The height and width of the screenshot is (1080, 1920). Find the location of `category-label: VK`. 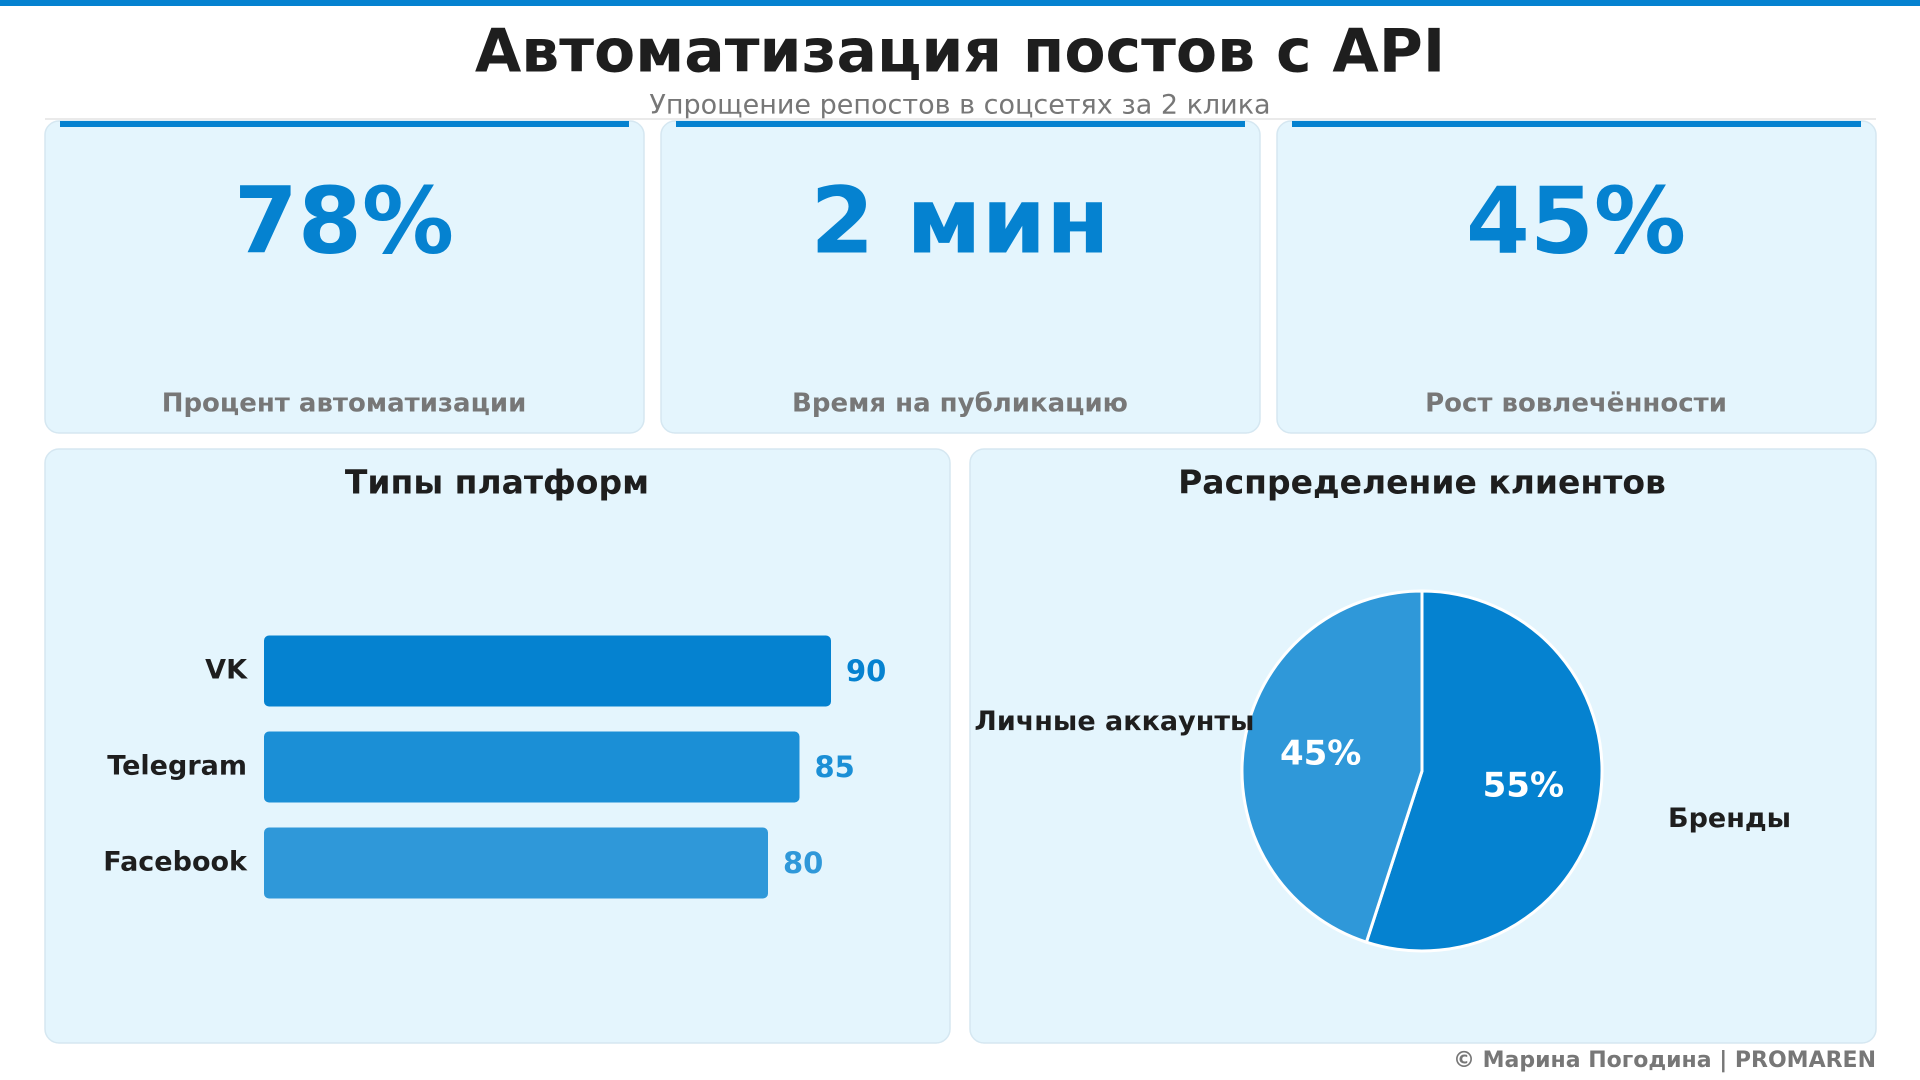

category-label: VK is located at coordinates (226, 670).